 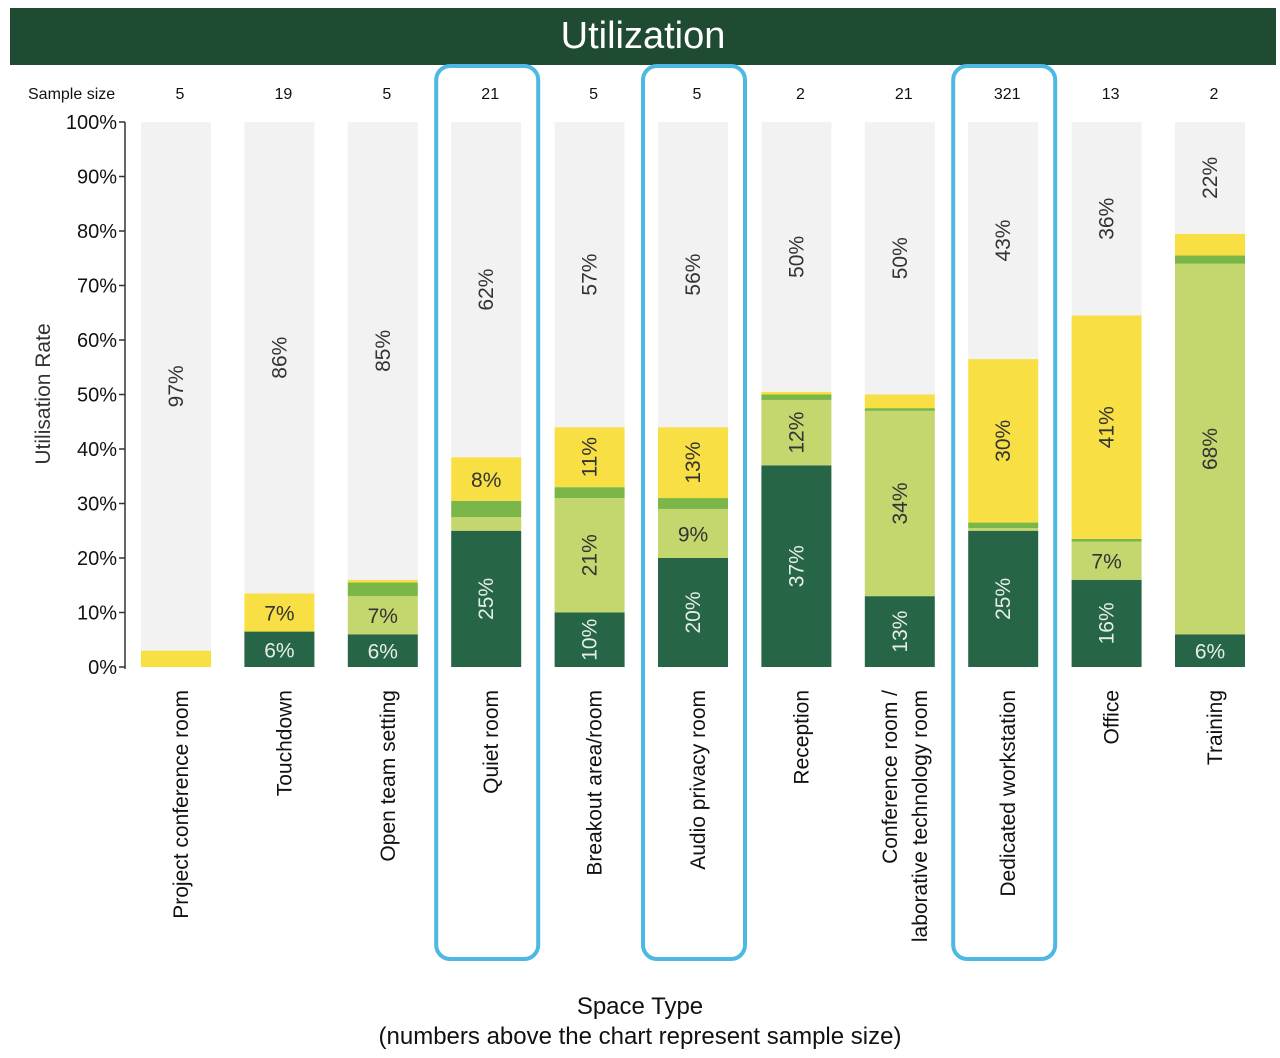 I want to click on y-tick-label: 40%, so click(x=97, y=450).